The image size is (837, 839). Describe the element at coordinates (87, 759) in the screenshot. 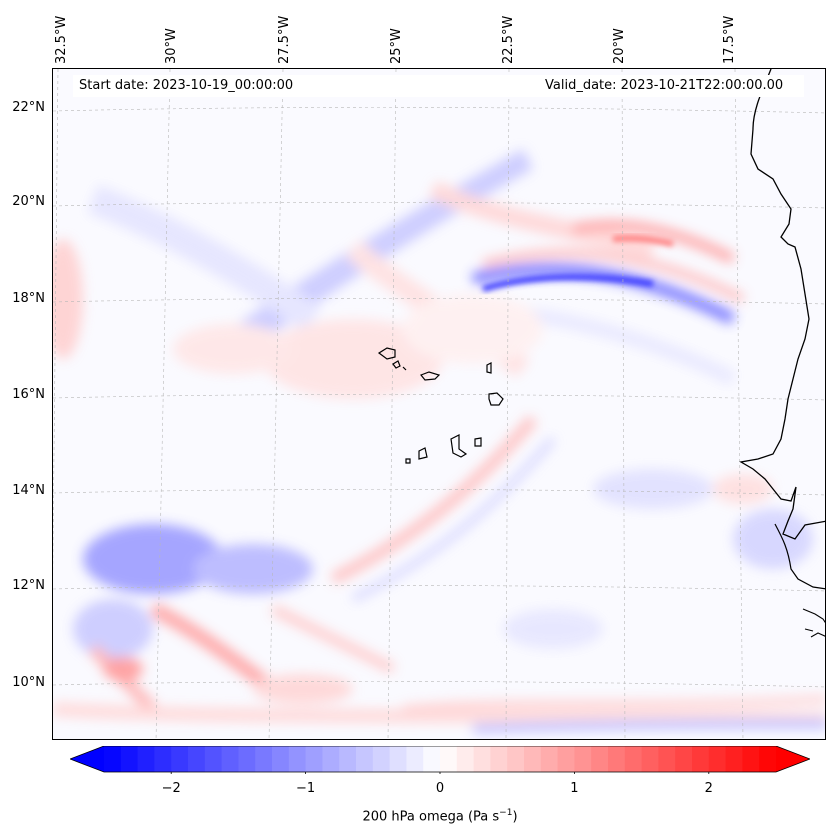

I see `colorbar-extend-low` at that location.